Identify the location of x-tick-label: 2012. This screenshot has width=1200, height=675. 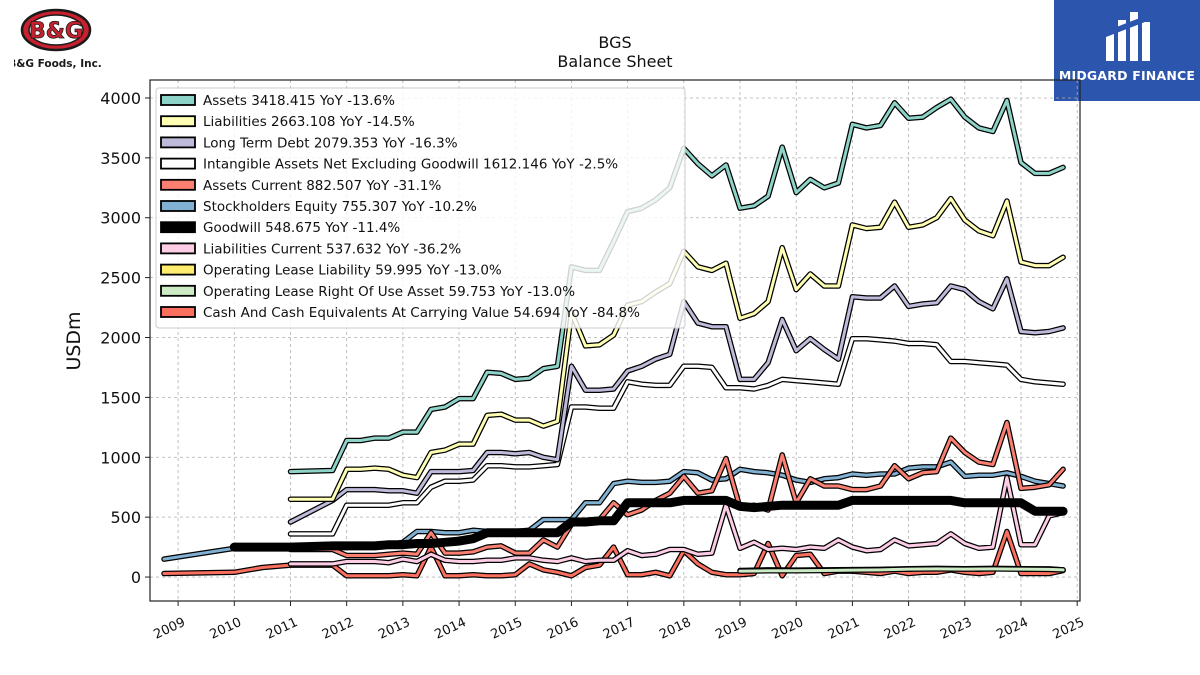
(338, 629).